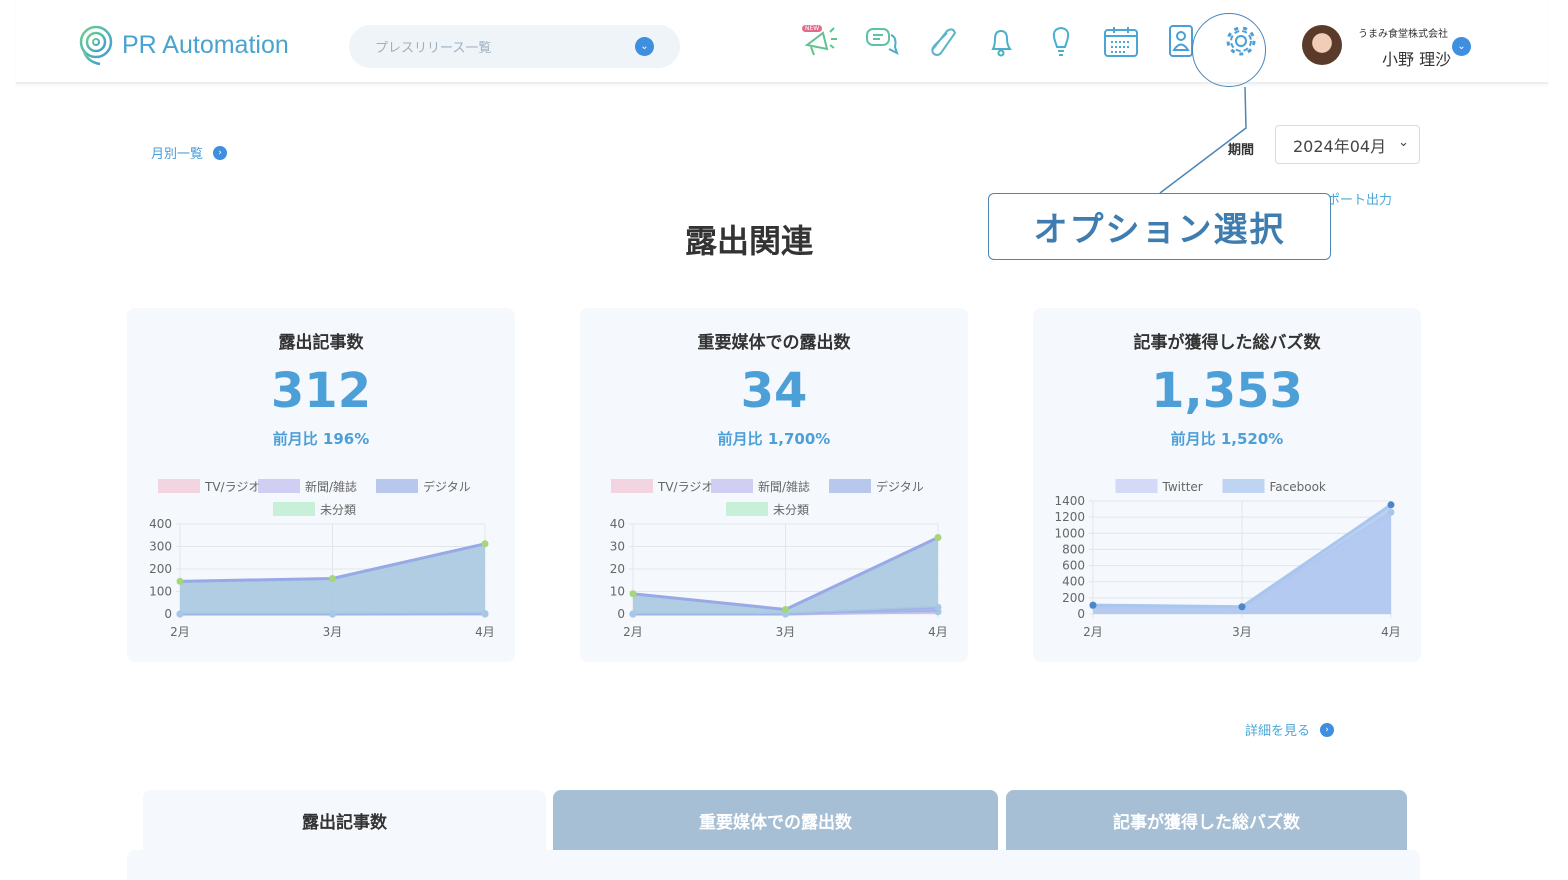 Image resolution: width=1568 pixels, height=880 pixels. I want to click on y-tick-label: 1000, so click(1069, 533).